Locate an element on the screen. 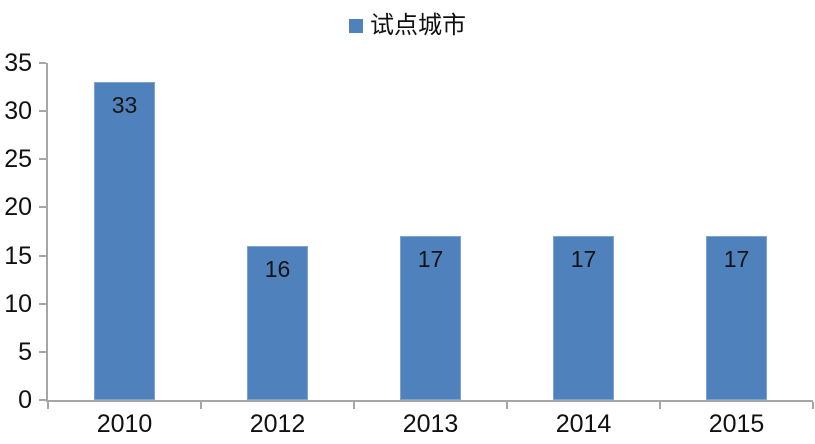 The width and height of the screenshot is (815, 444). bar-2012: 16 is located at coordinates (277, 322).